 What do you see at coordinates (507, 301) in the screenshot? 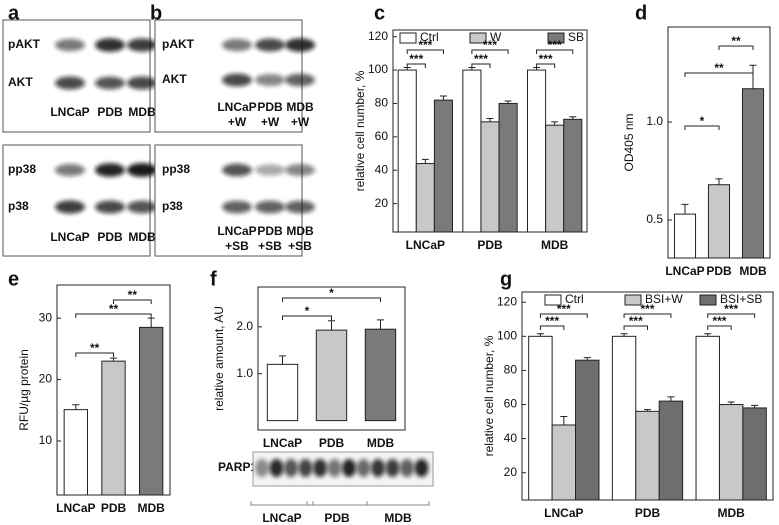
I see `y-tick-label: 120` at bounding box center [507, 301].